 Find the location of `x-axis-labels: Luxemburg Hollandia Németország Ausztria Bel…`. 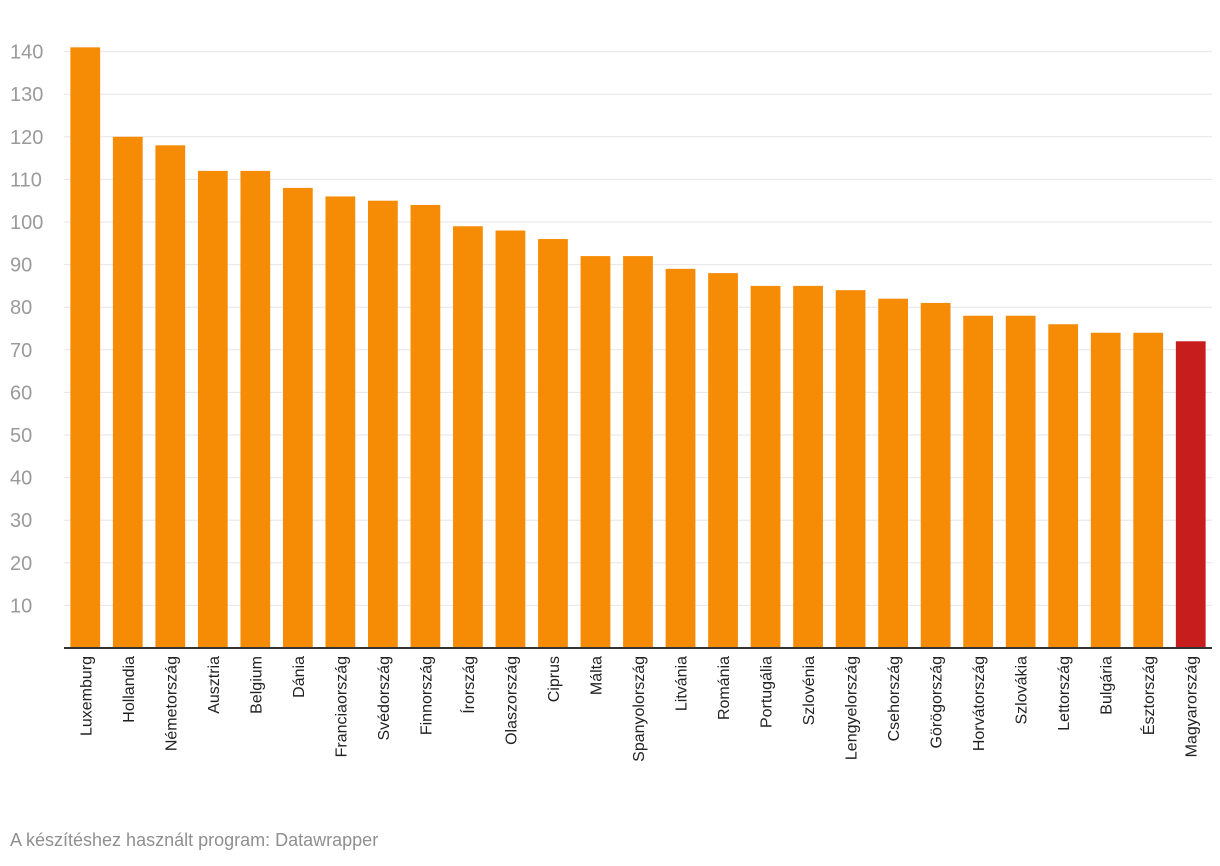

x-axis-labels: Luxemburg Hollandia Németország Ausztria Bel… is located at coordinates (639, 709).